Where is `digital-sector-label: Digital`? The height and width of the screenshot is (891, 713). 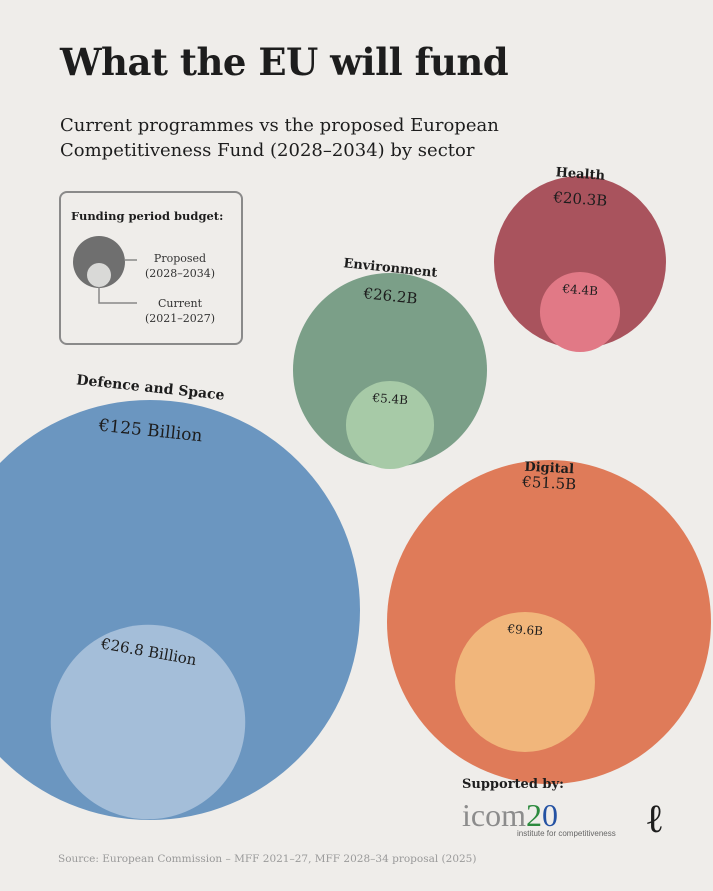
digital-sector-label: Digital is located at coordinates (549, 469).